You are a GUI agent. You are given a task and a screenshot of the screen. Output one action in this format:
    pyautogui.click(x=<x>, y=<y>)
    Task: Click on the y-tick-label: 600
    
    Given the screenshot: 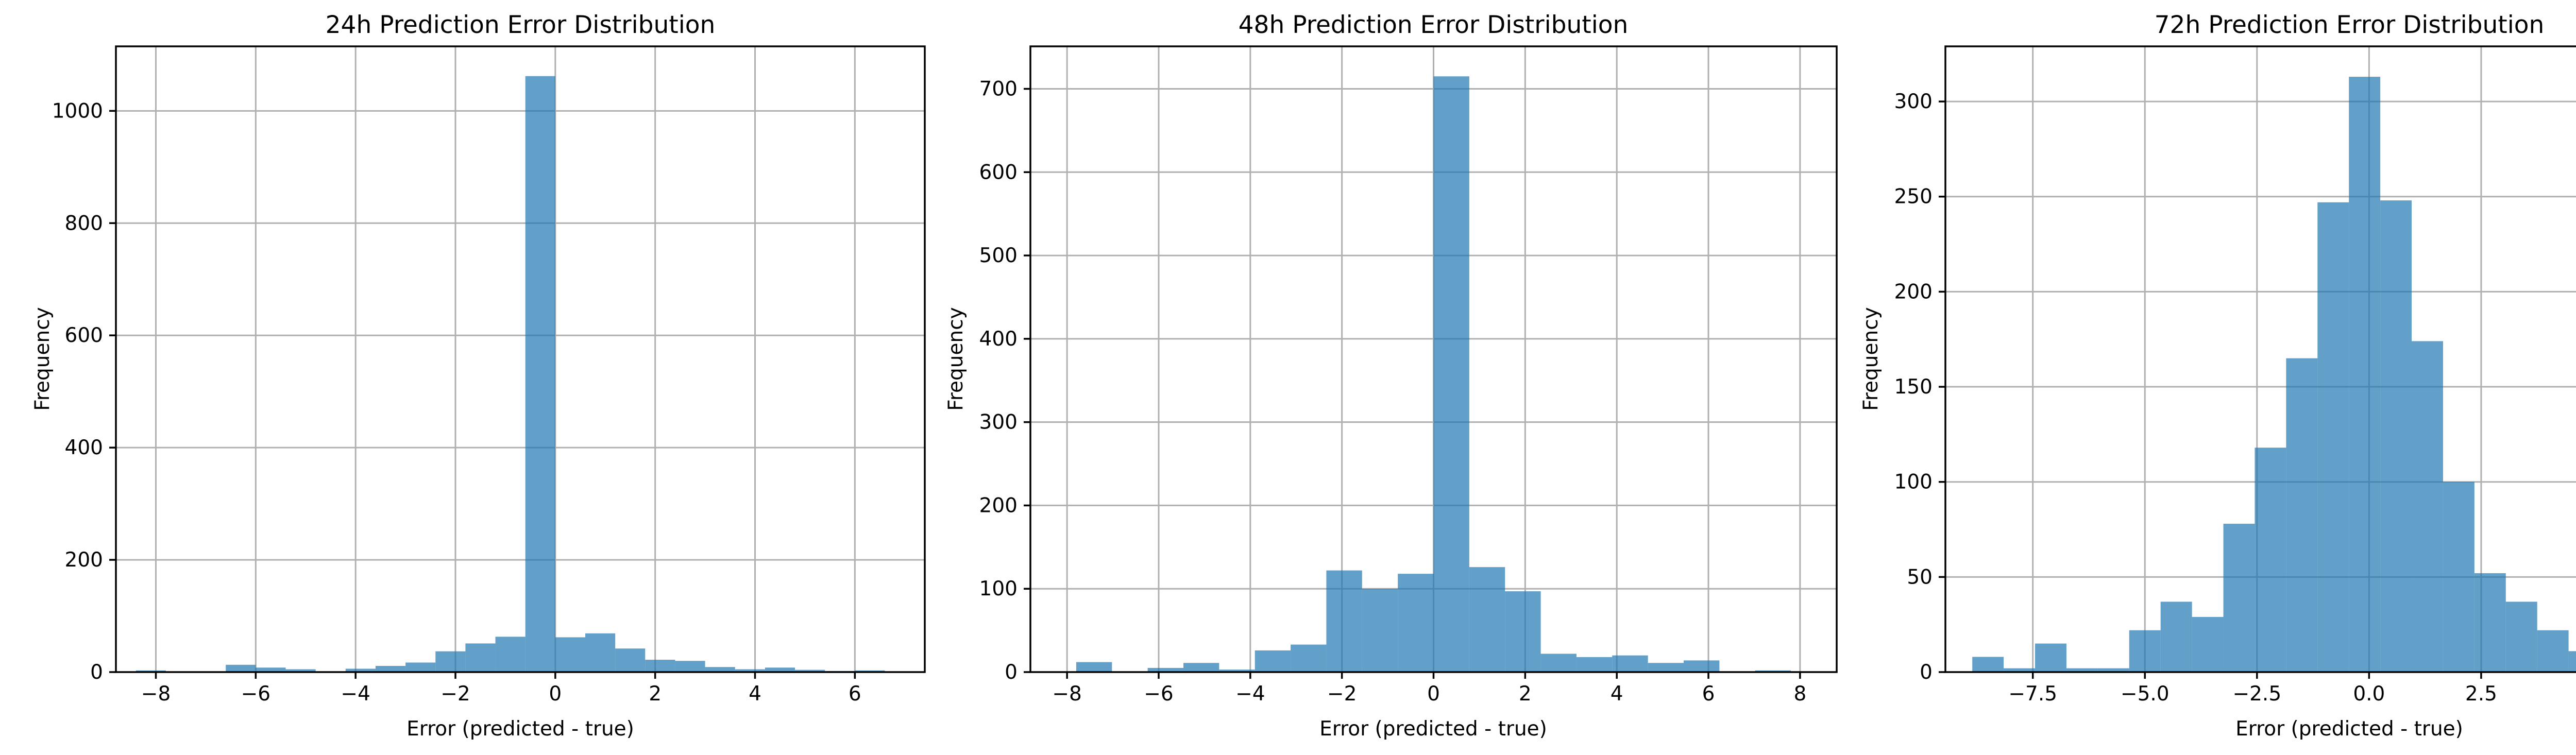 What is the action you would take?
    pyautogui.click(x=84, y=335)
    